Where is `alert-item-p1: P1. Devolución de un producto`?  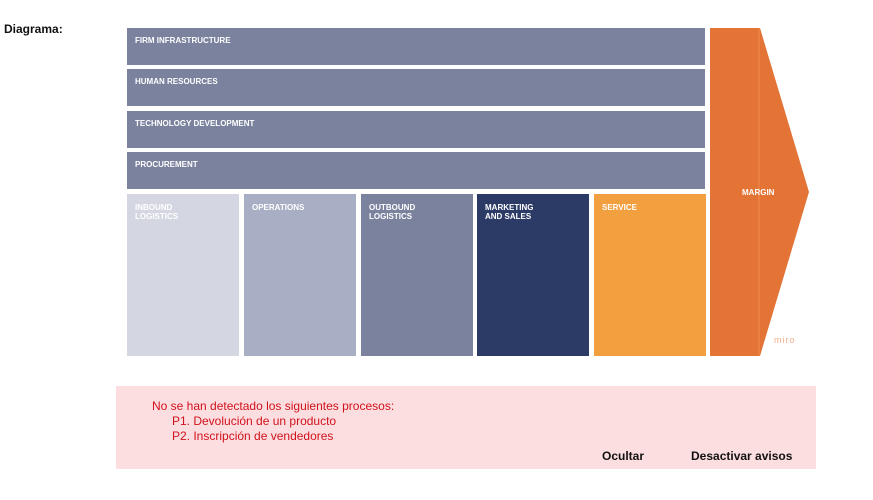 alert-item-p1: P1. Devolución de un producto is located at coordinates (254, 421).